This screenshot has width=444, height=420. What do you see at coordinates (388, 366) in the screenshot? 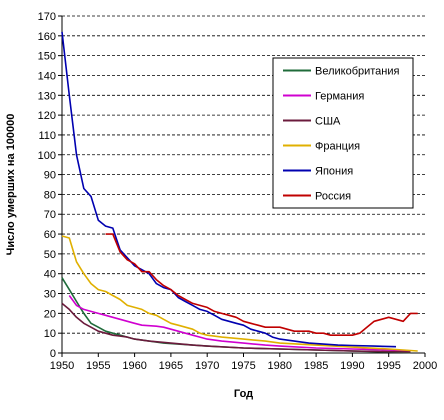
I see `x-tick-label: 1995` at bounding box center [388, 366].